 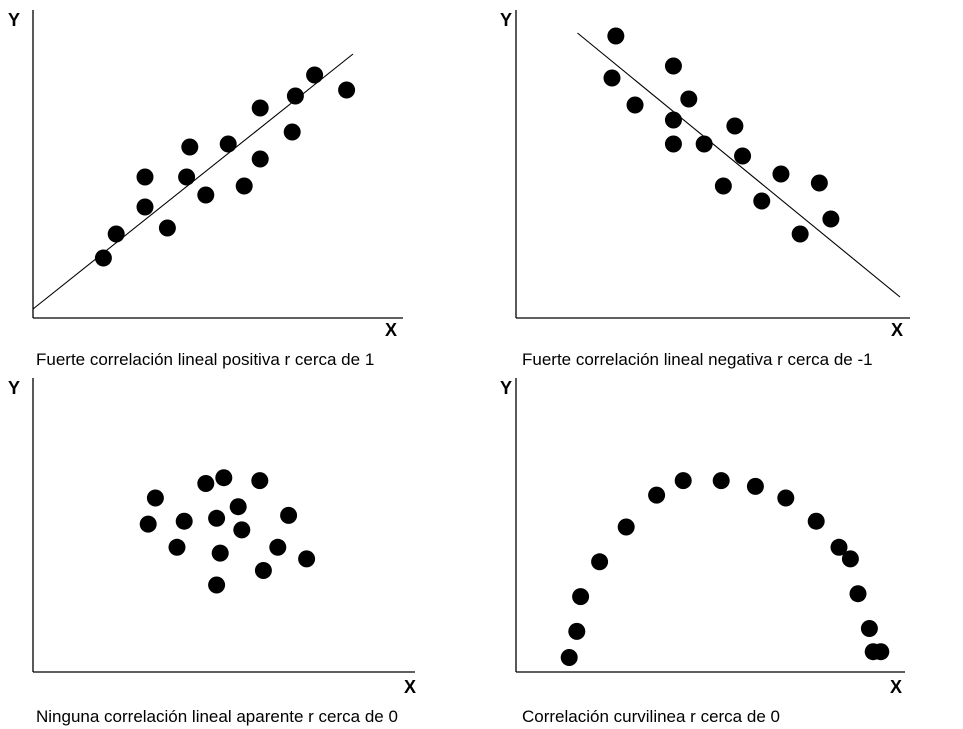 What do you see at coordinates (651, 716) in the screenshot?
I see `chart-caption: Correlación curvilinea r cerca de 0` at bounding box center [651, 716].